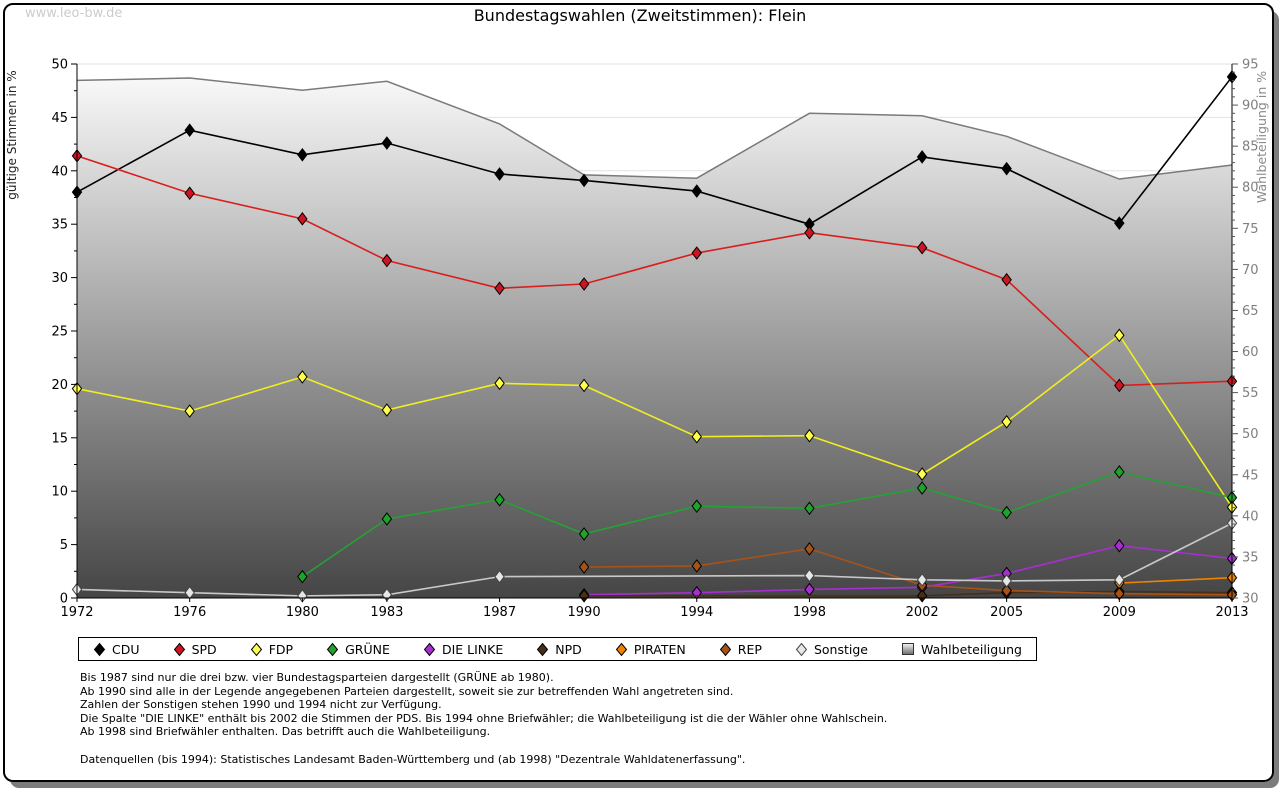 This screenshot has width=1280, height=791. What do you see at coordinates (1250, 188) in the screenshot?
I see `svg-text: 80` at bounding box center [1250, 188].